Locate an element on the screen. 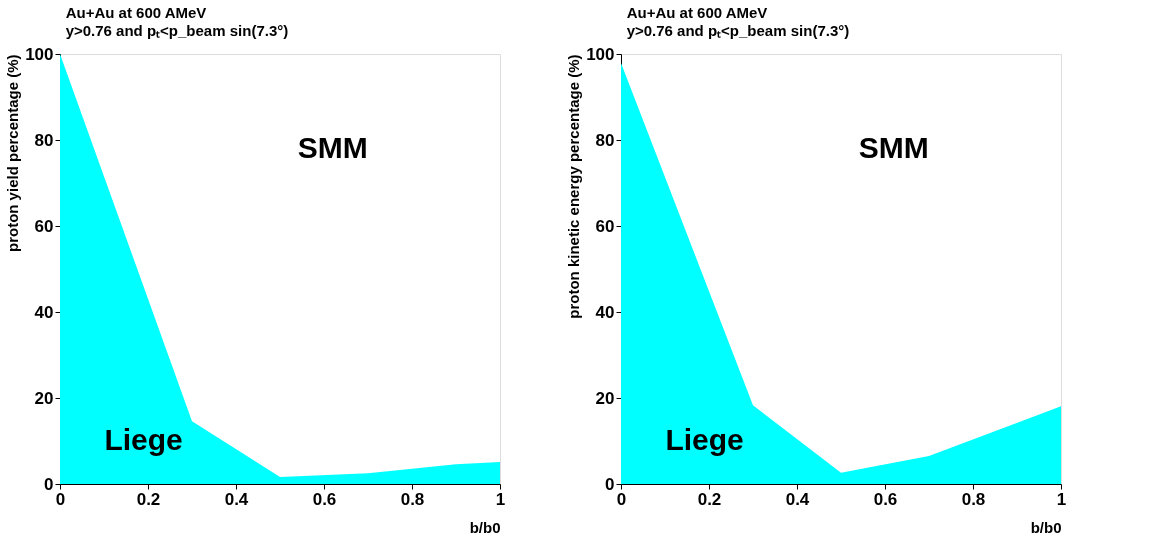  y-axis-title: proton kinetic energy percentage (%) is located at coordinates (574, 186).